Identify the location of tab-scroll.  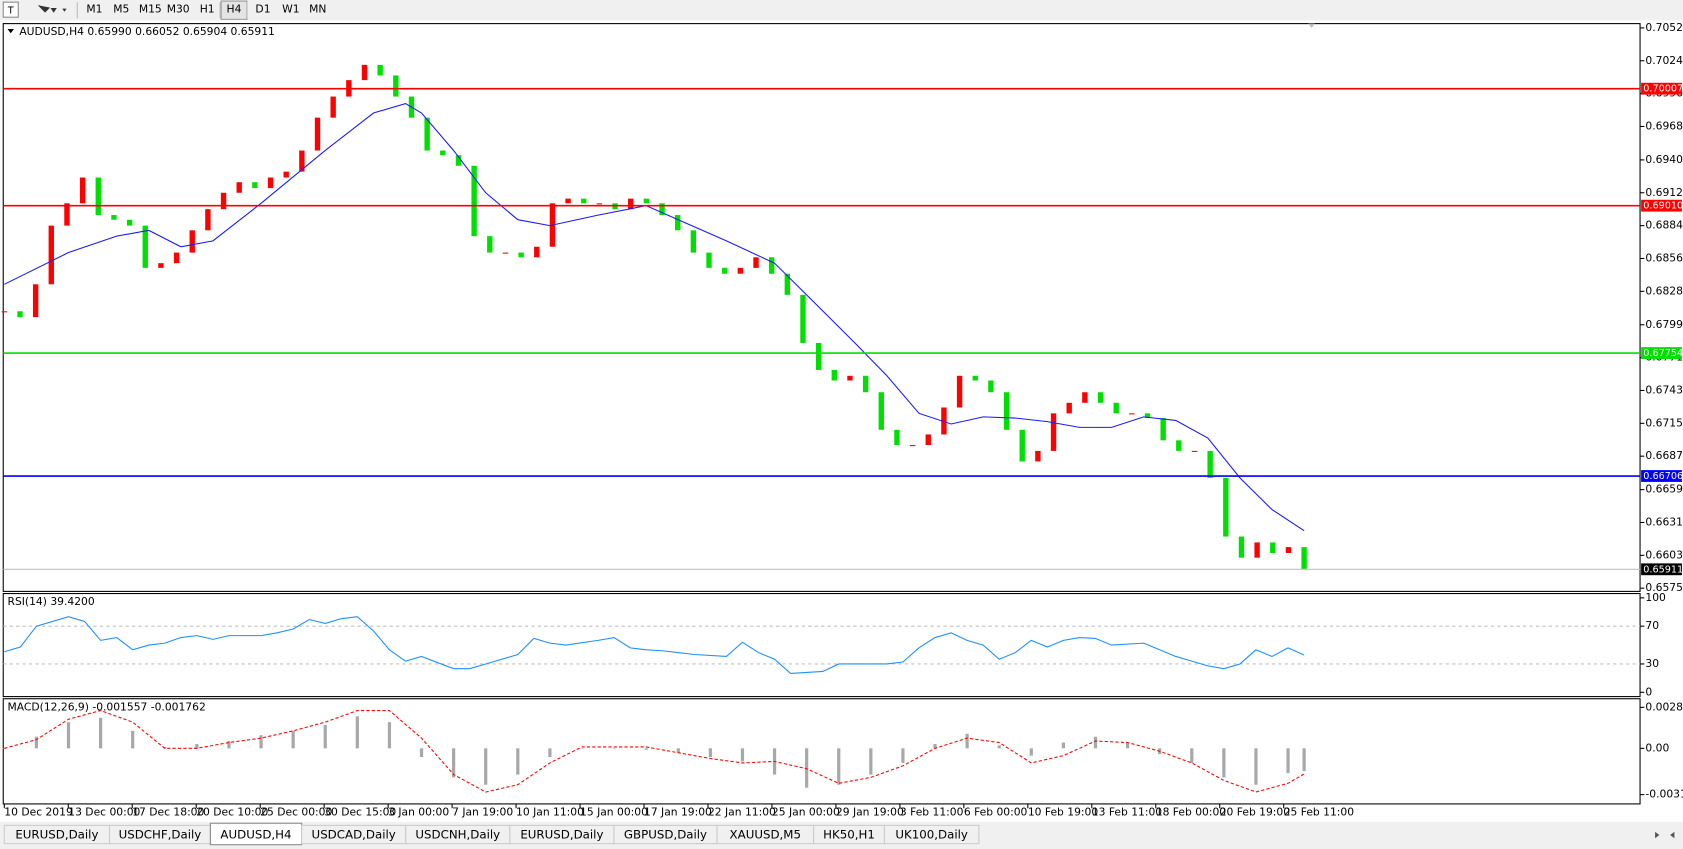
(1665, 835).